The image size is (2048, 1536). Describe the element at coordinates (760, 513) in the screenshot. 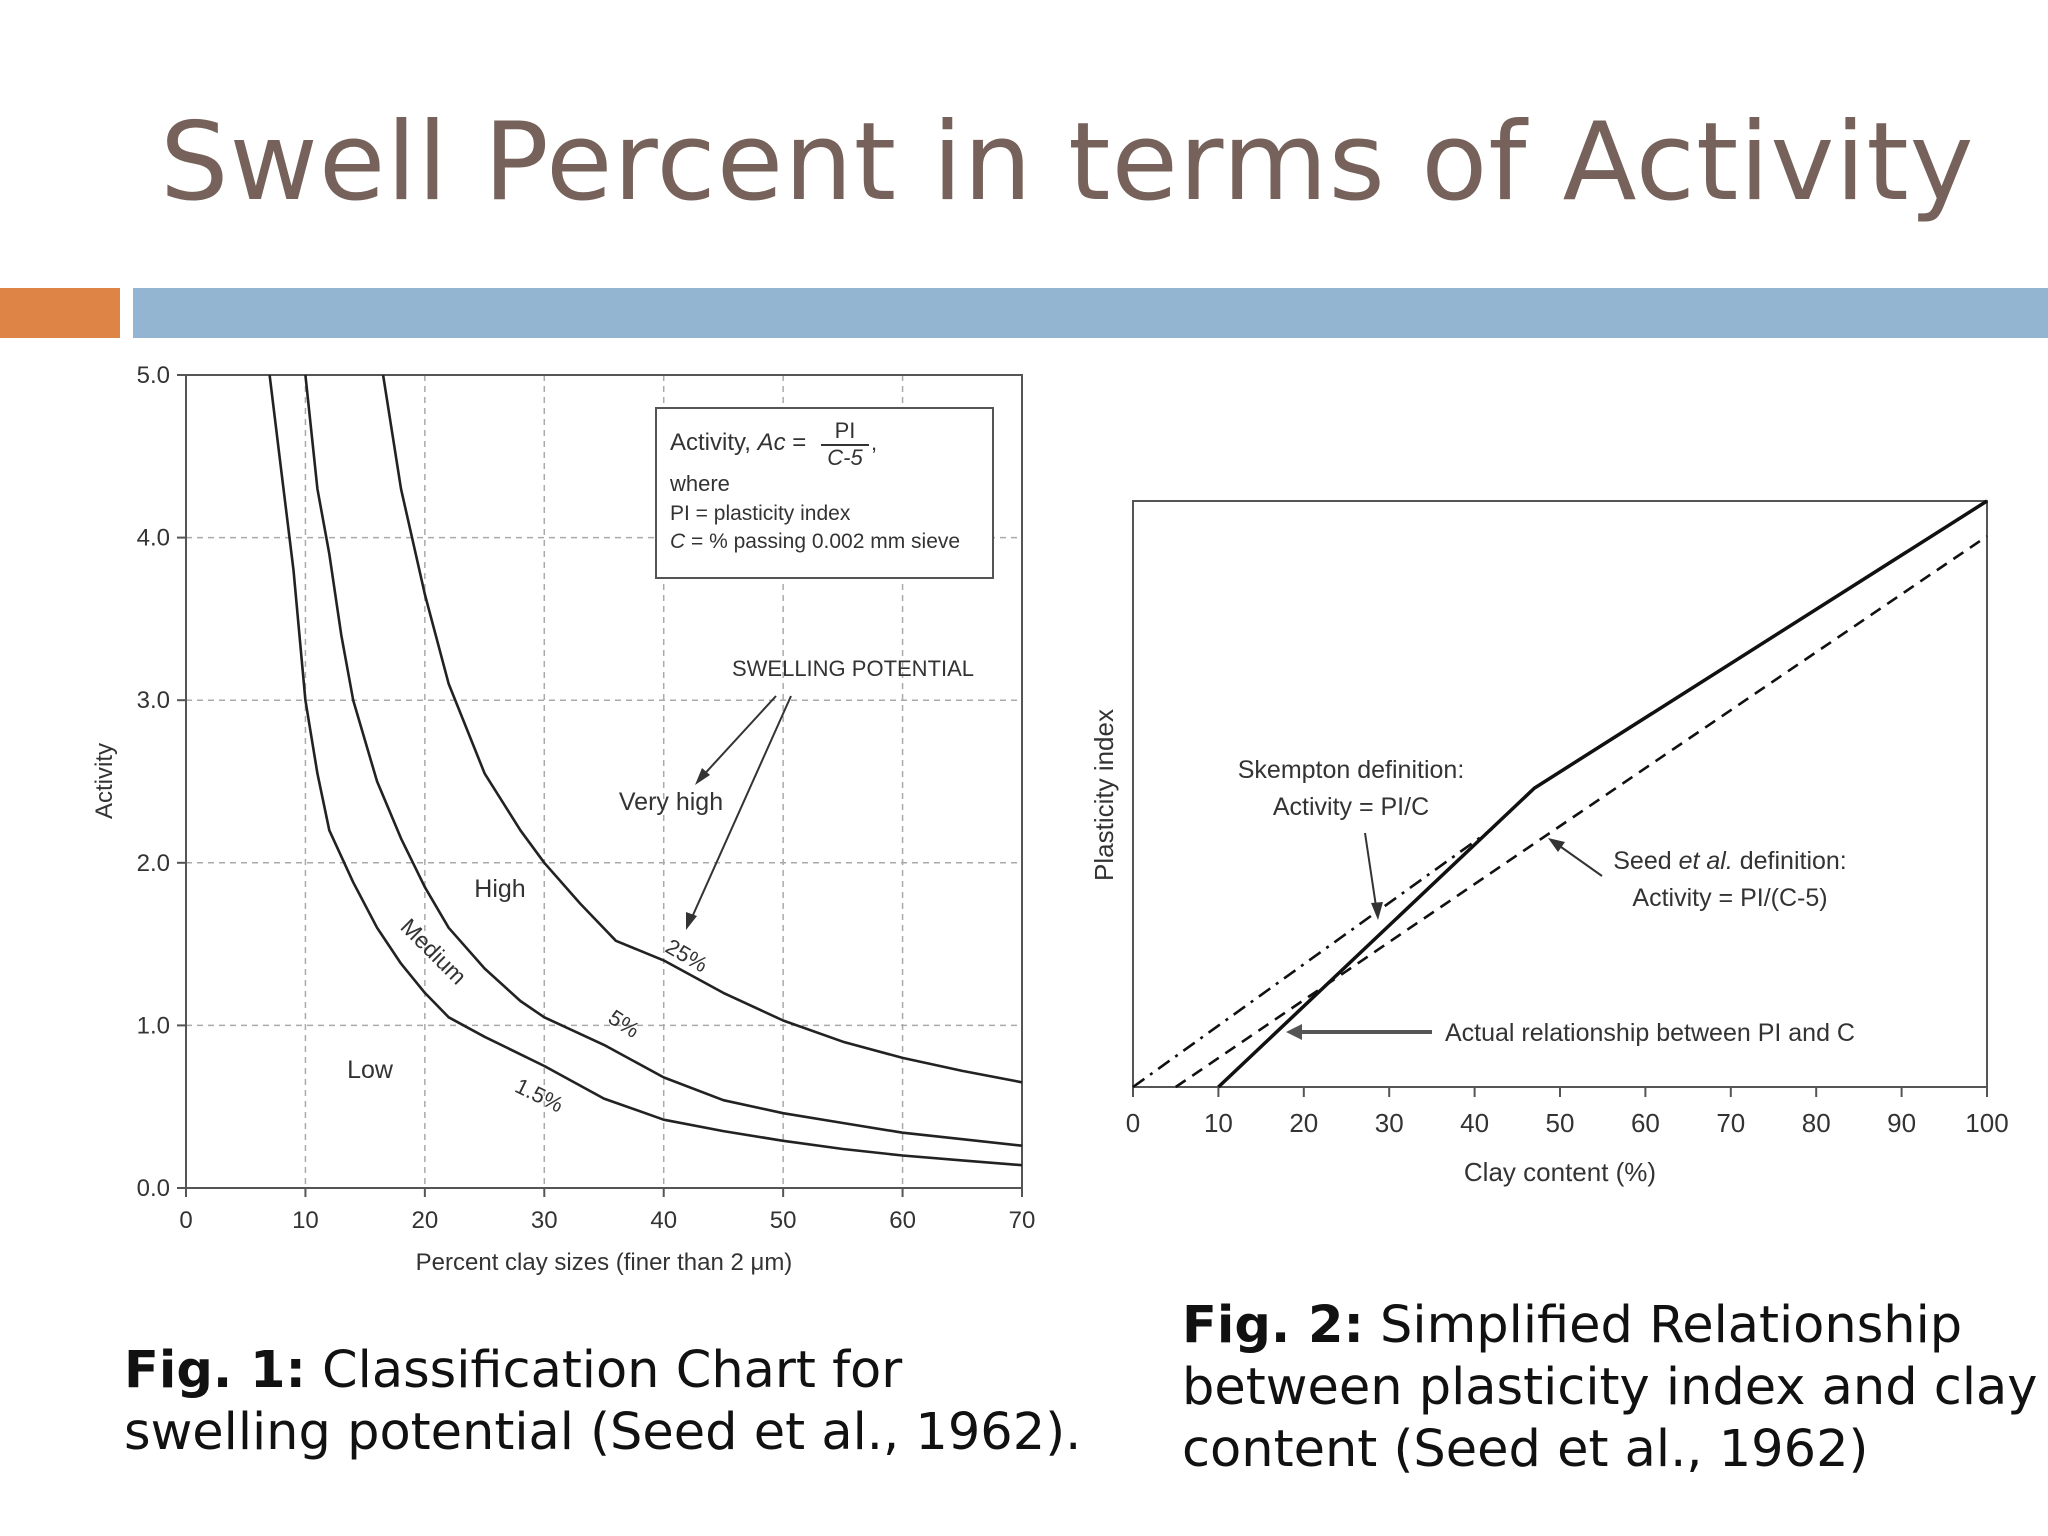

I see `fig1-formula-pi-def: PI = plasticity index` at that location.